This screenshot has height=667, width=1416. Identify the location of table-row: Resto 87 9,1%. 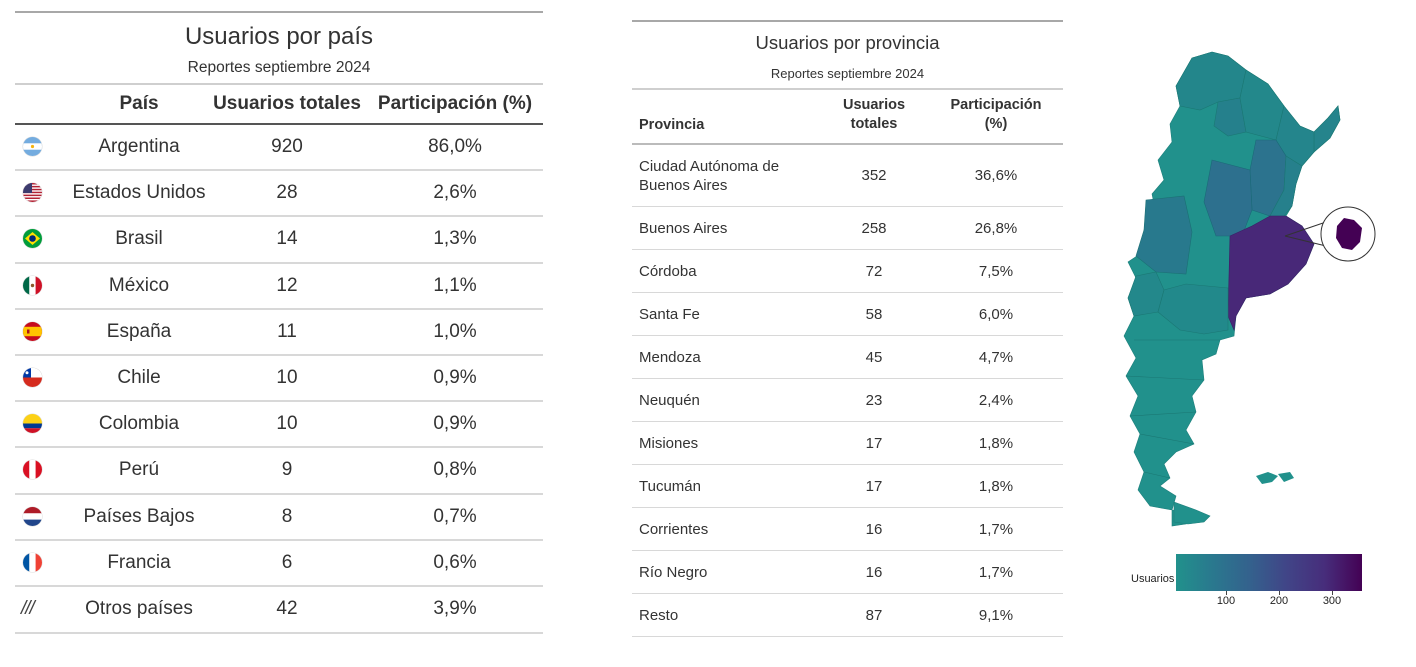
(847, 615).